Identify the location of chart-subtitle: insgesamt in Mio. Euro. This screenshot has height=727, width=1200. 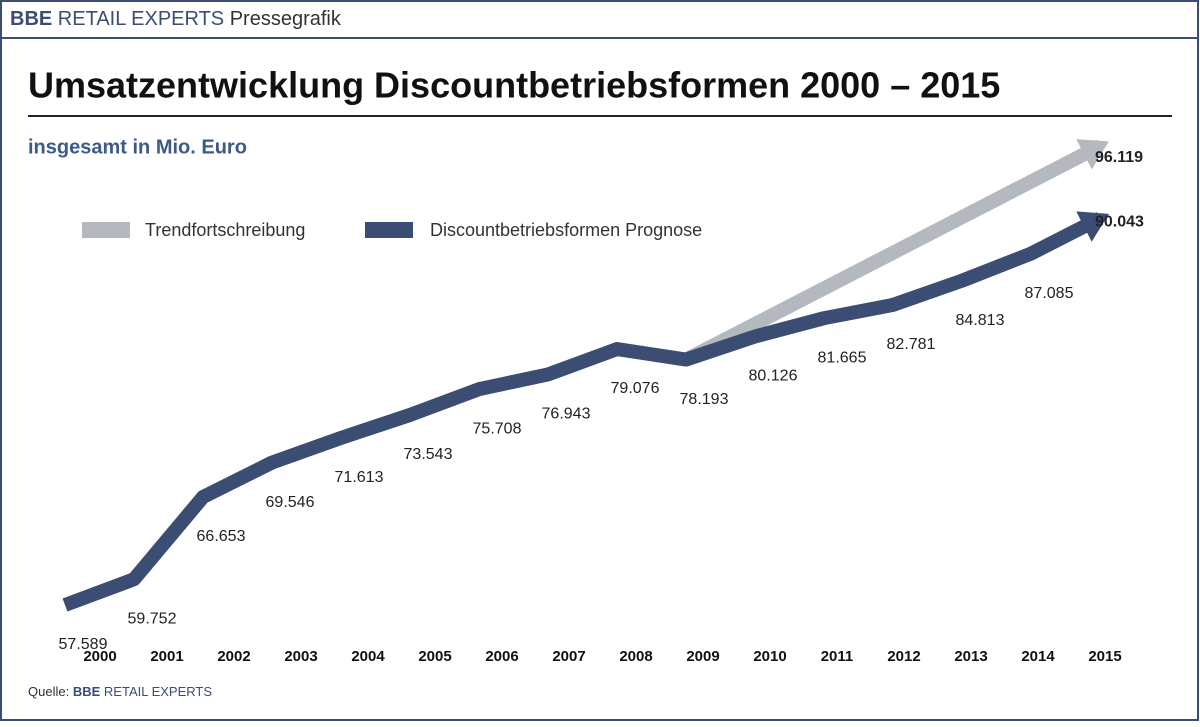
(137, 147).